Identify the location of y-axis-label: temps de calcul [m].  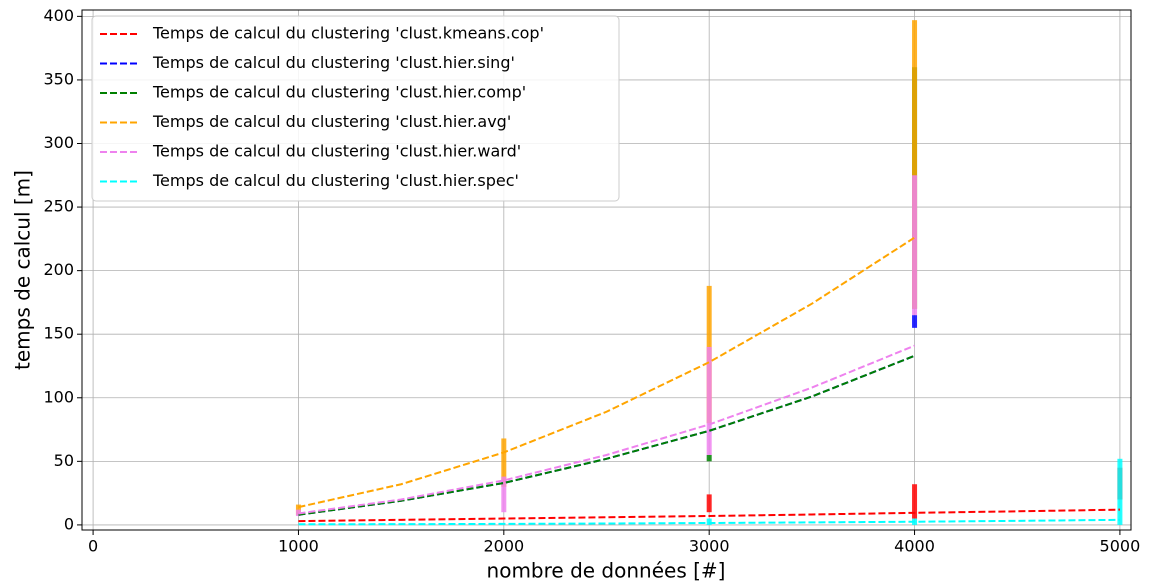
(23, 270).